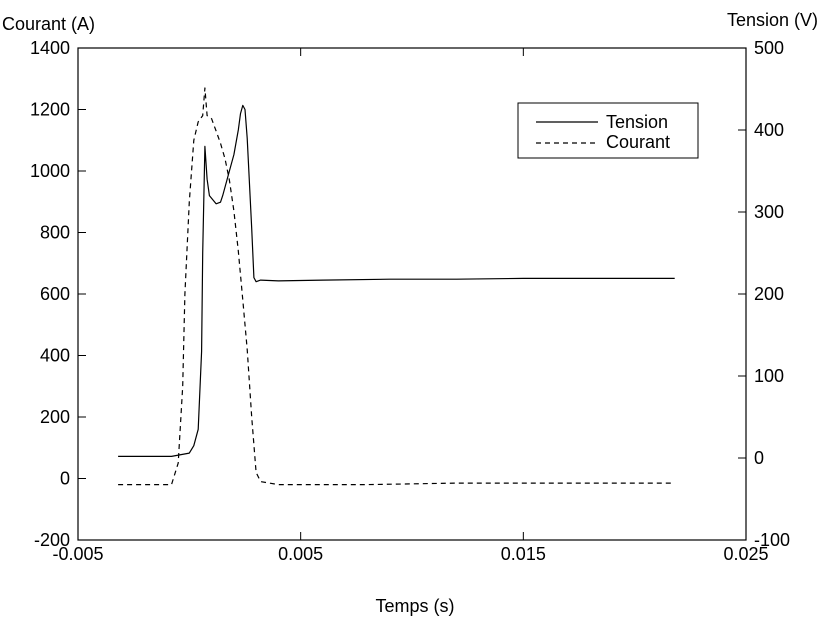 The image size is (822, 622). Describe the element at coordinates (50, 110) in the screenshot. I see `y-left-tick-label: 1200` at that location.